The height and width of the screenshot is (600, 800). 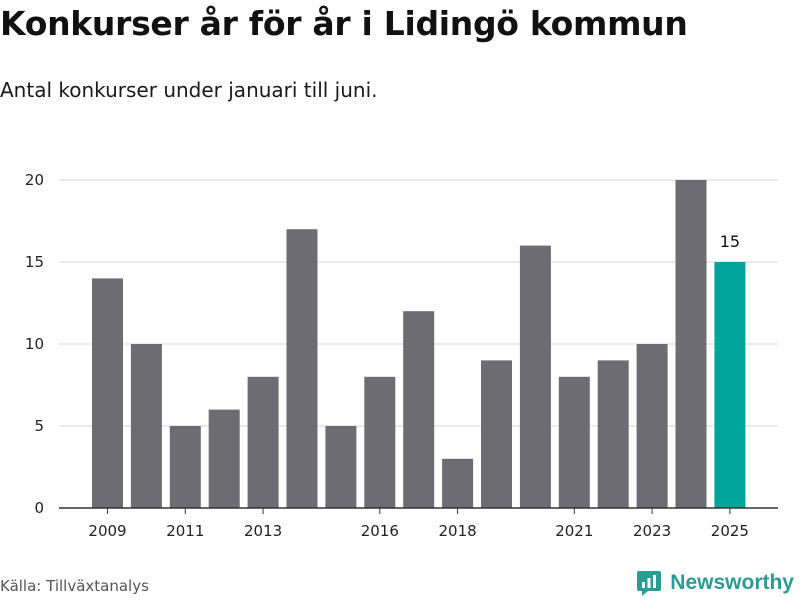 I want to click on y-tick-label: 10, so click(x=34, y=344).